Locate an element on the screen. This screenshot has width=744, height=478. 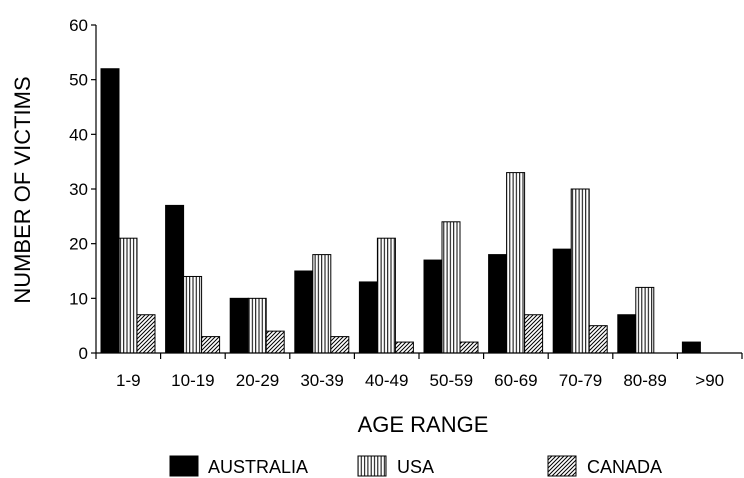
y-tick-label: 20 is located at coordinates (78, 244).